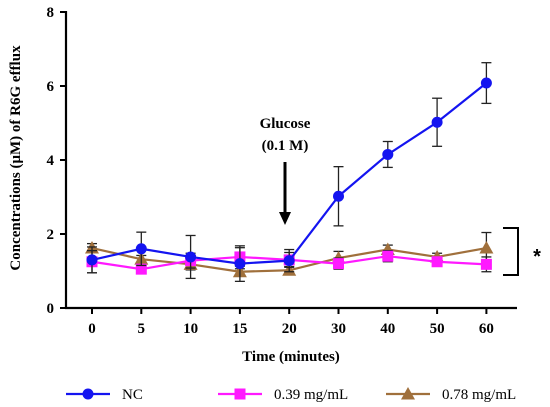  Describe the element at coordinates (285, 124) in the screenshot. I see `glucose-label: Glucose` at that location.